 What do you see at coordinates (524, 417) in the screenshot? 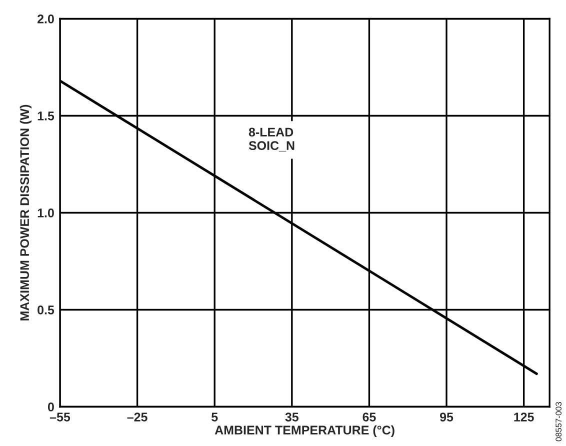
I see `x-tick-label: 125` at bounding box center [524, 417].